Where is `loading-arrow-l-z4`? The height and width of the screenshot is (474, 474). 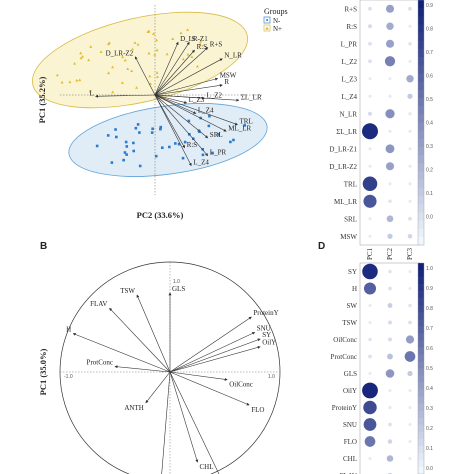
loading-arrow-l-z4 is located at coordinates (173, 130).